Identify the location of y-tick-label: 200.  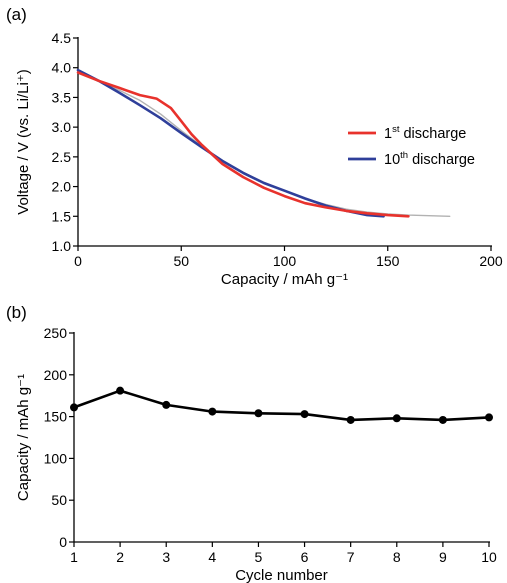
(56, 375).